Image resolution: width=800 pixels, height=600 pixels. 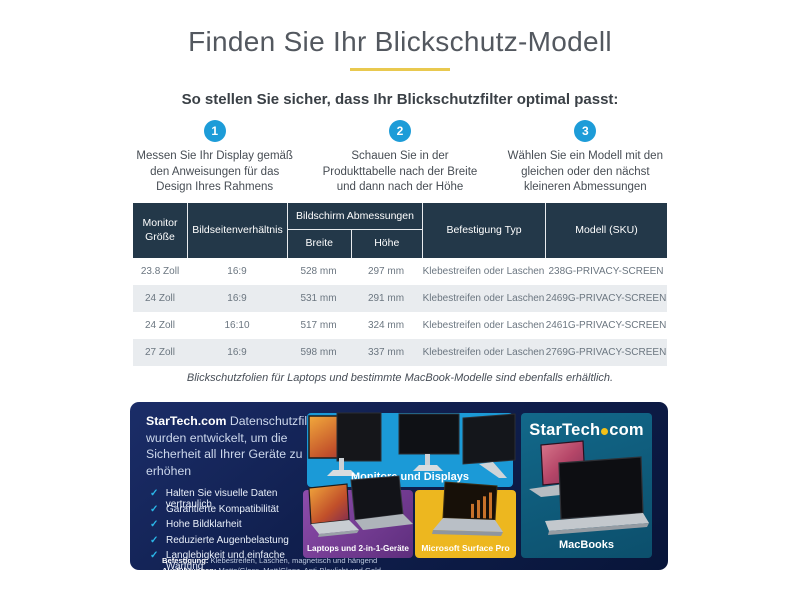 What do you see at coordinates (585, 131) in the screenshot?
I see `step-3-number-badge: 3` at bounding box center [585, 131].